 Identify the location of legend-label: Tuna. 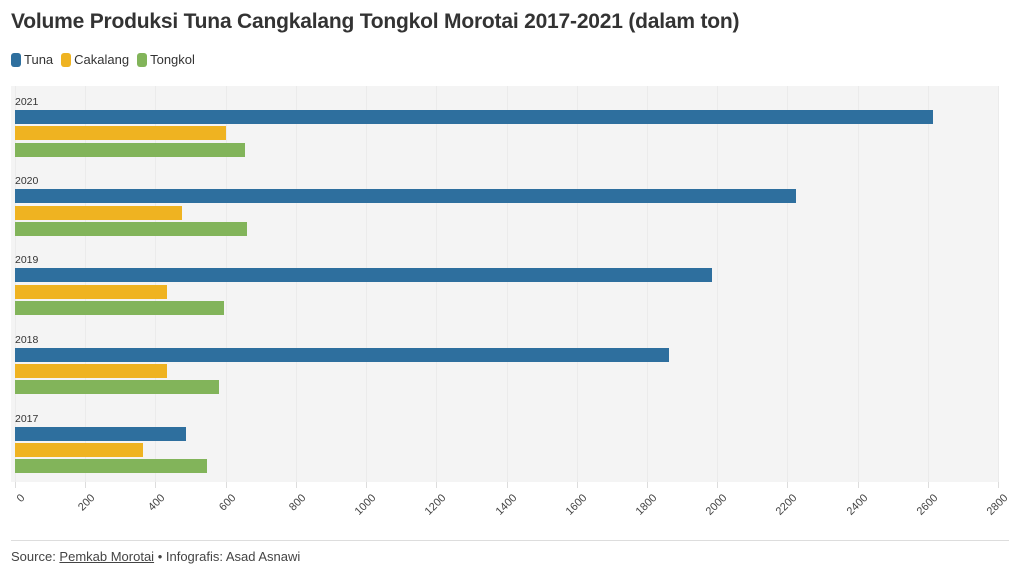
(39, 59).